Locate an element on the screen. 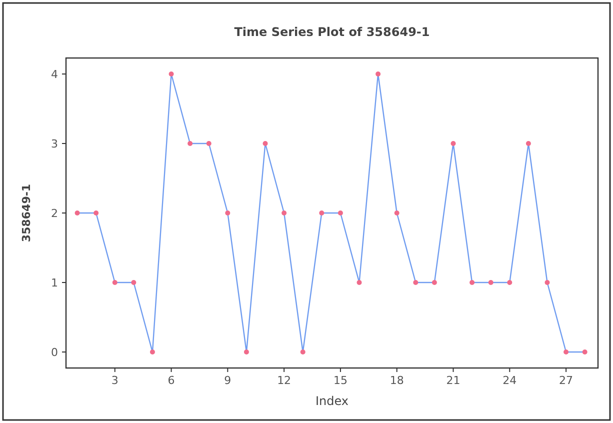  x-tick-label: 15 is located at coordinates (340, 380).